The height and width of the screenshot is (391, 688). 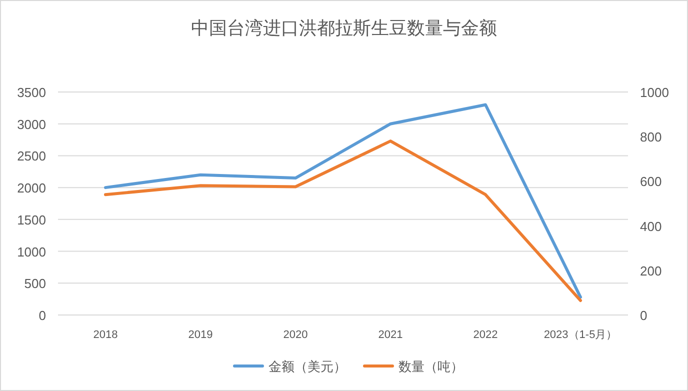 I want to click on y-tick-label: 3500, so click(x=31, y=92).